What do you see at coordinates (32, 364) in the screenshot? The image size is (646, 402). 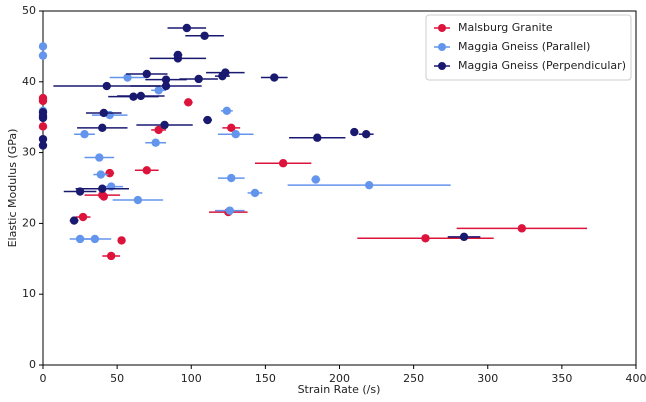 I see `y-tick-label: 0` at bounding box center [32, 364].